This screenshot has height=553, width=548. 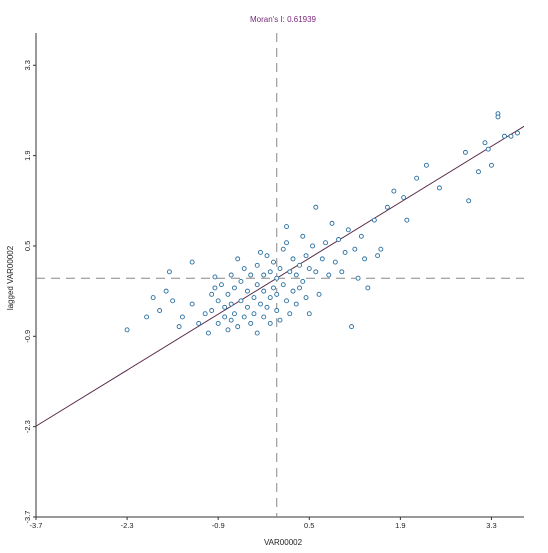 I want to click on x-tick-label: -2.3, so click(x=127, y=525).